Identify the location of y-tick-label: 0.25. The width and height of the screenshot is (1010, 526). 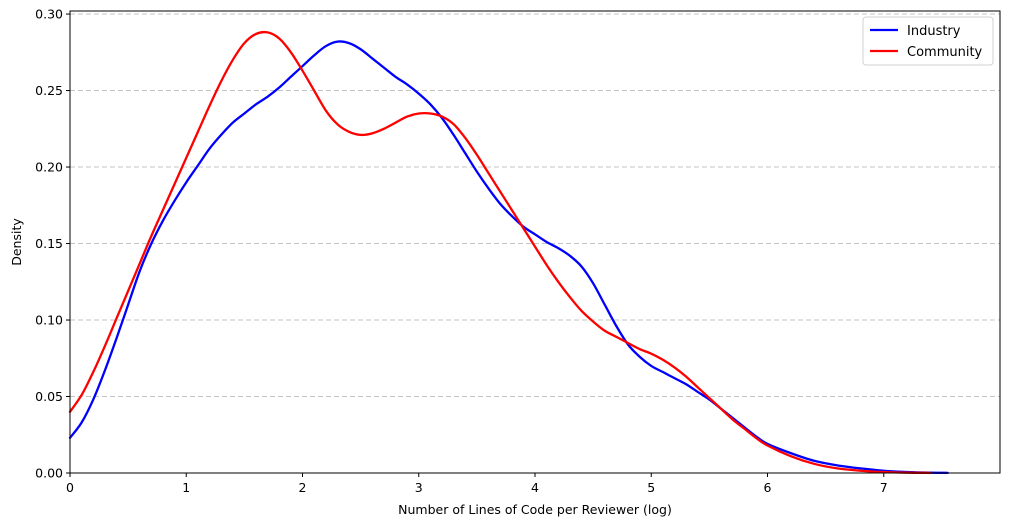
(49, 90).